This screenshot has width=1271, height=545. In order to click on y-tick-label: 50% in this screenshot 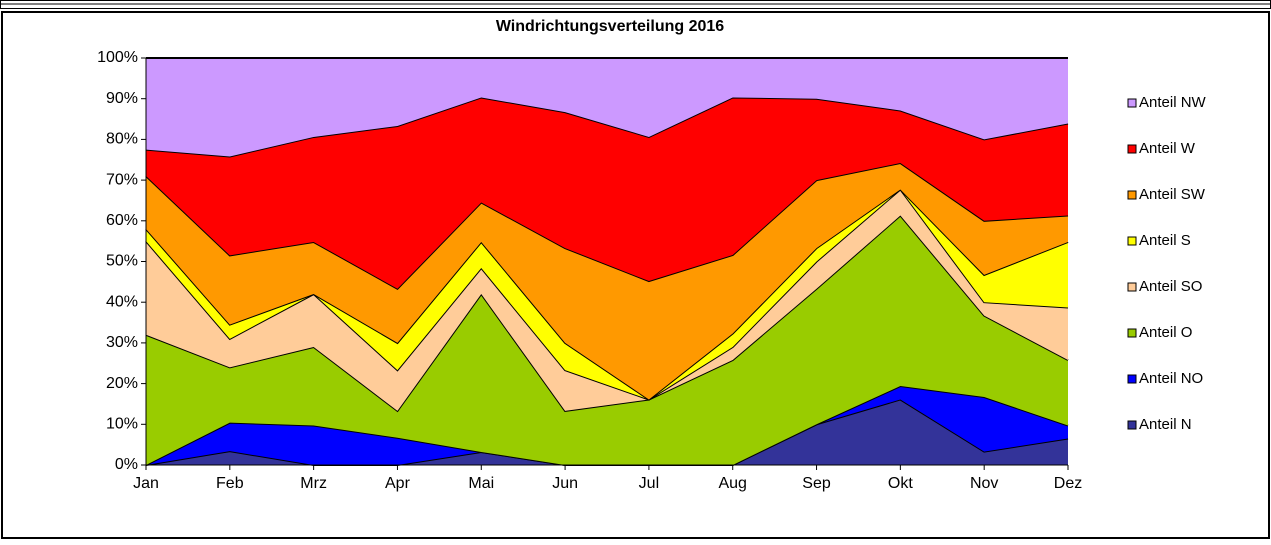, I will do `click(122, 261)`.